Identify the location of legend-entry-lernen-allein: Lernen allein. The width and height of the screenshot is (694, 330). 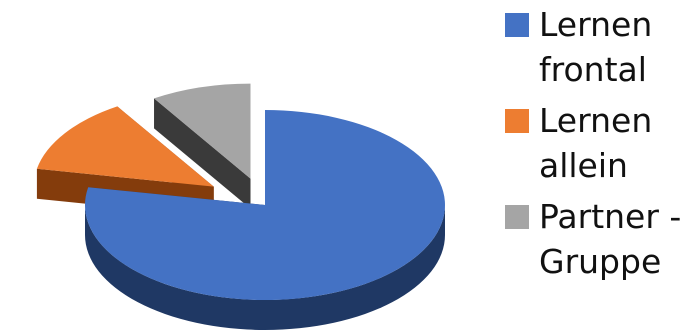
(597, 143).